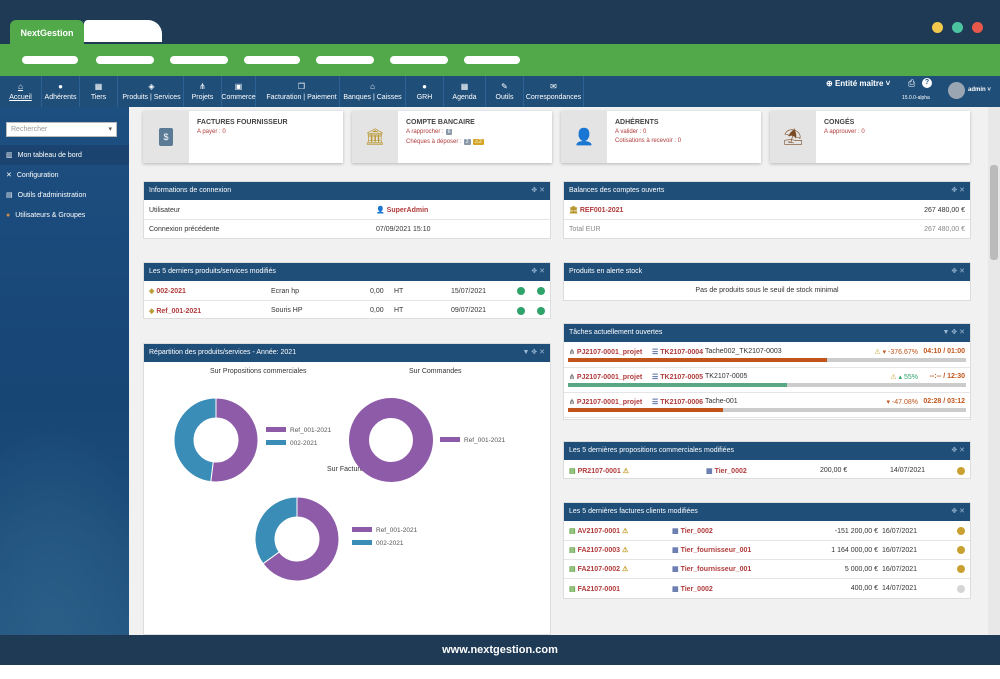 The image size is (1000, 679). What do you see at coordinates (301, 86) in the screenshot?
I see `copy-icon: ❐` at bounding box center [301, 86].